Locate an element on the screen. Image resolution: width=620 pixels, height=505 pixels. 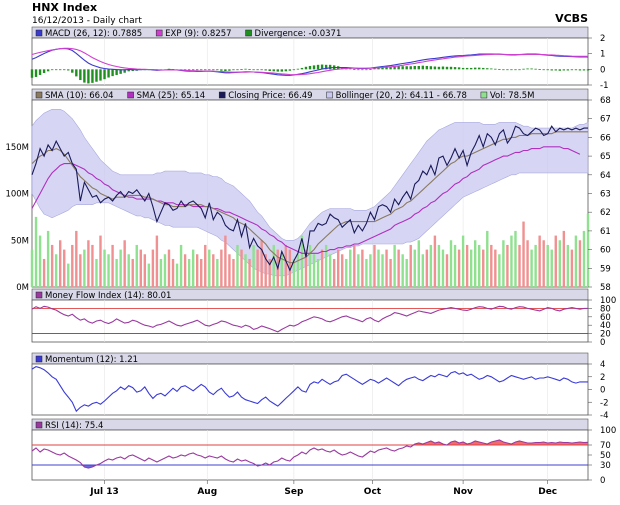
x-tick-label: Oct is located at coordinates (373, 492).